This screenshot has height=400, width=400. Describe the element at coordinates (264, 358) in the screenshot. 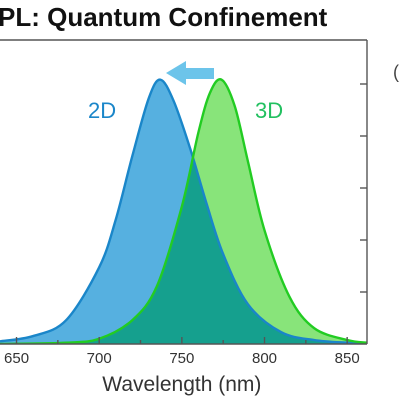

I see `x-tick-label: 800` at that location.